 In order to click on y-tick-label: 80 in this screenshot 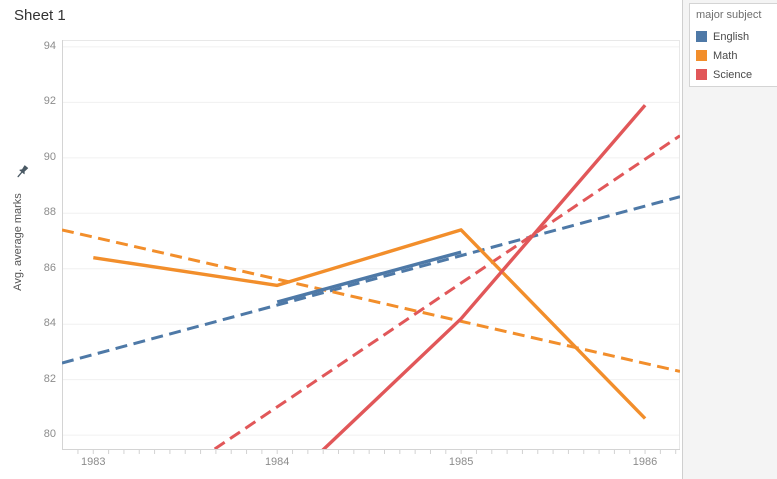, I will do `click(49, 434)`.